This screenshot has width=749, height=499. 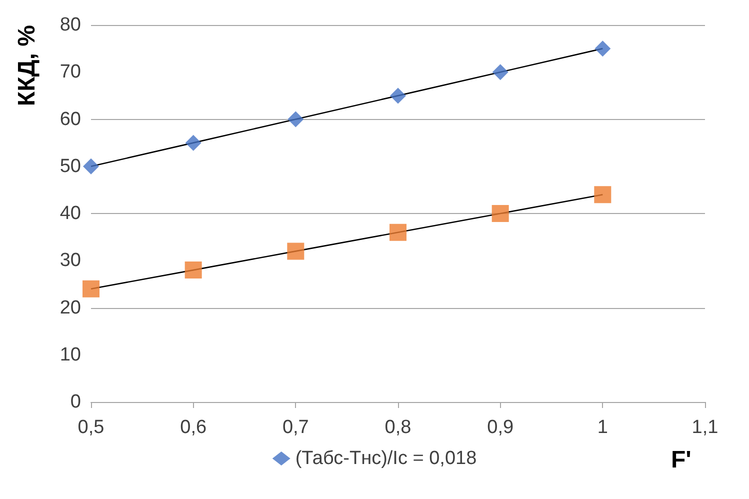 I want to click on x-tick-label: 0,5, so click(x=91, y=427).